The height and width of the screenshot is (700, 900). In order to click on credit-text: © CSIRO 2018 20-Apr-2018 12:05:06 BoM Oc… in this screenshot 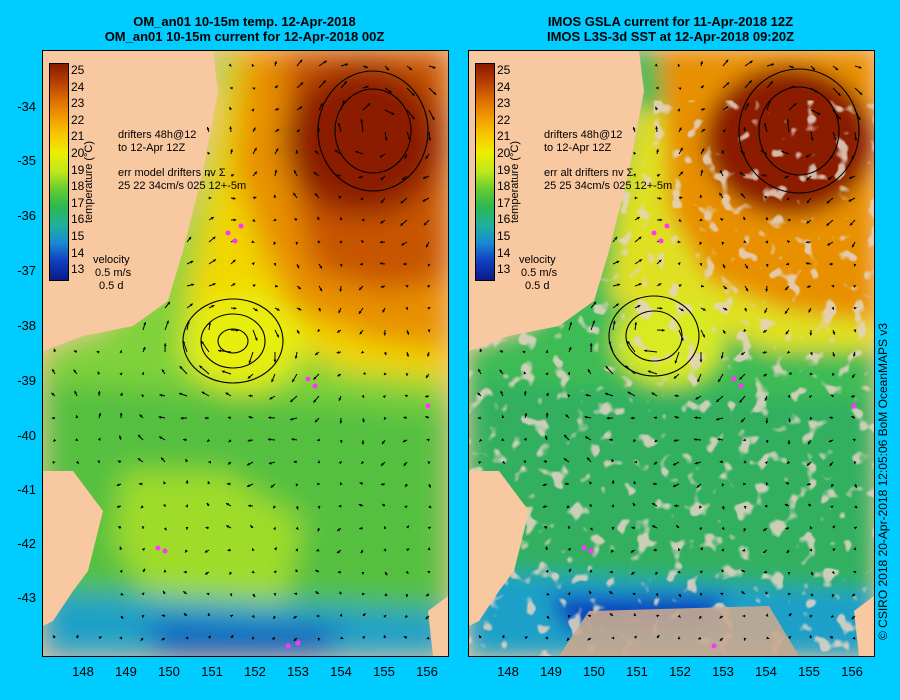, I will do `click(883, 481)`.